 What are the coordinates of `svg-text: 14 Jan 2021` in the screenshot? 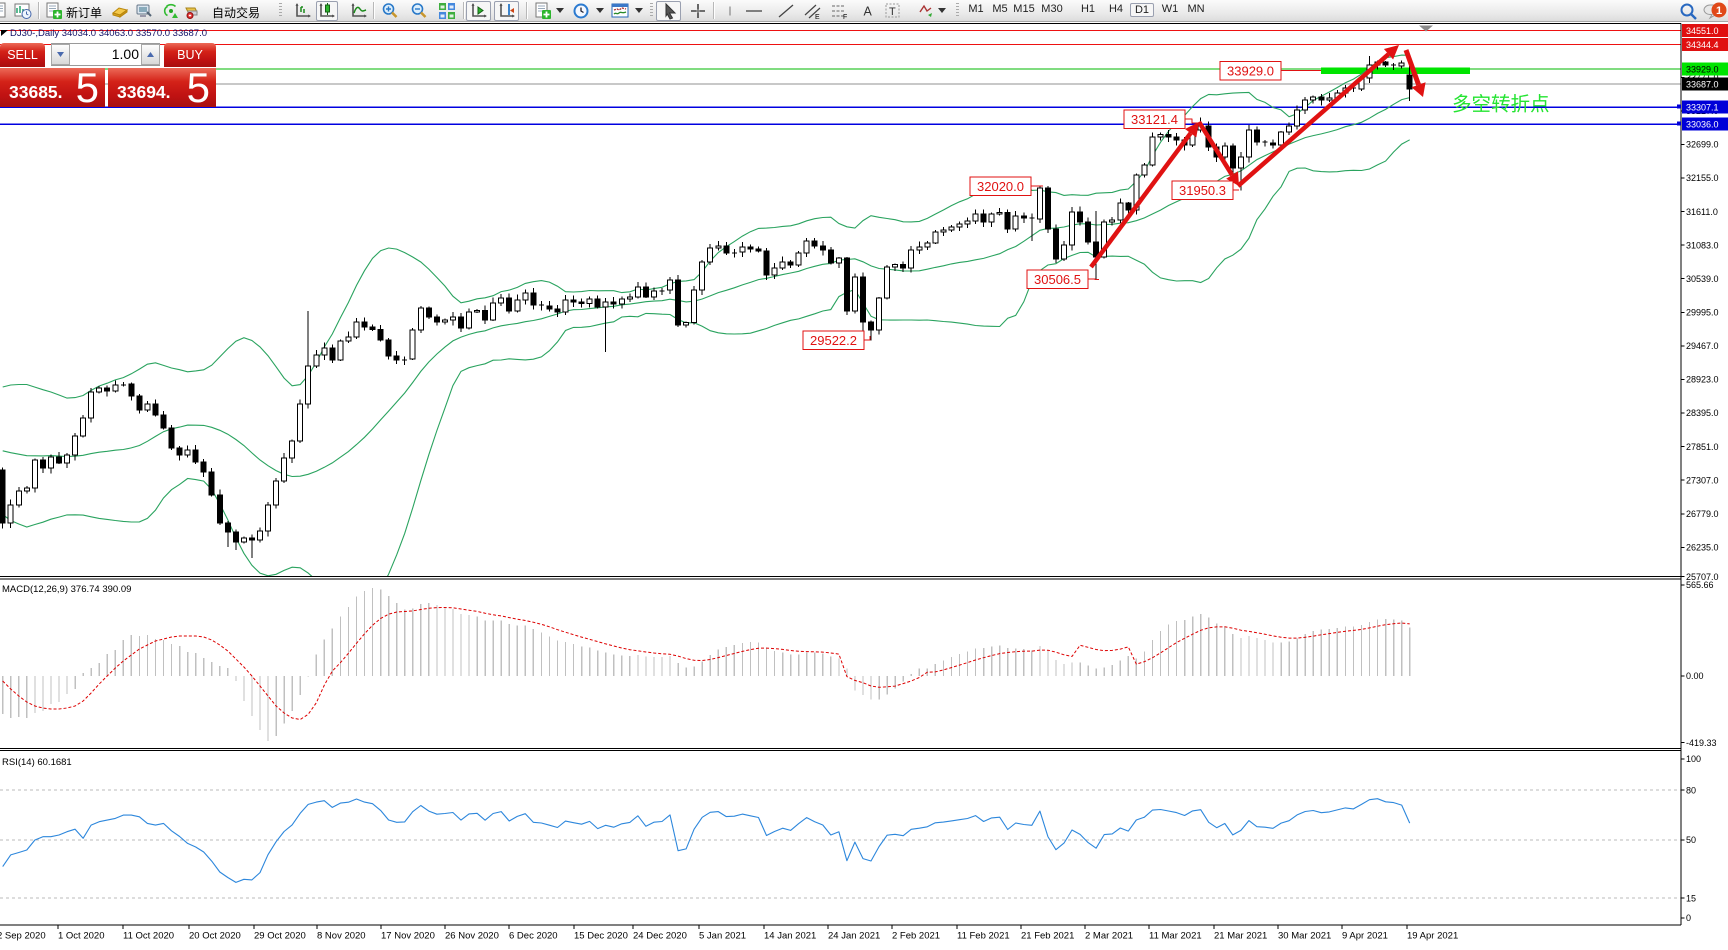 It's located at (790, 936).